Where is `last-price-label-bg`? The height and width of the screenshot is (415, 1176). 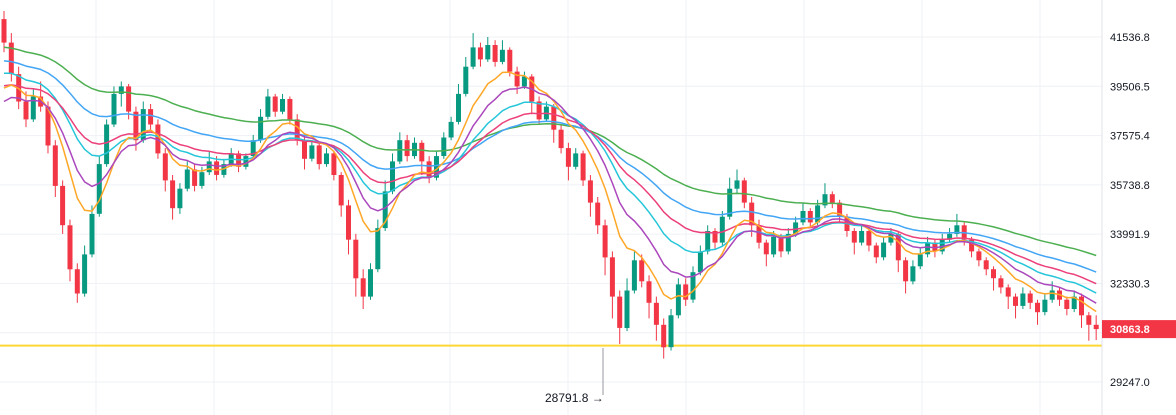 last-price-label-bg is located at coordinates (1139, 329).